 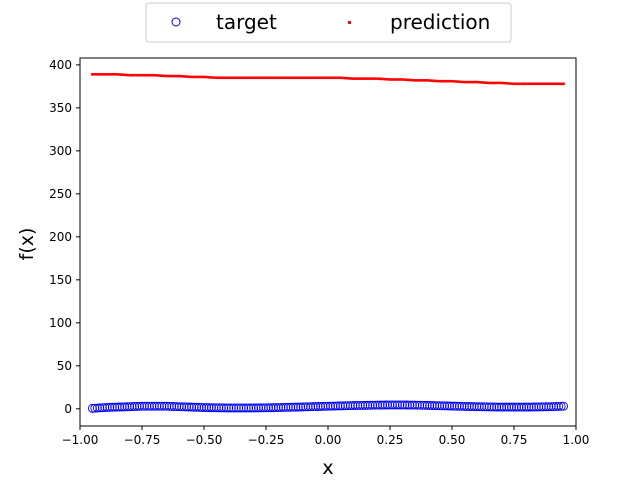 I want to click on legend-target-marker, so click(x=176, y=22).